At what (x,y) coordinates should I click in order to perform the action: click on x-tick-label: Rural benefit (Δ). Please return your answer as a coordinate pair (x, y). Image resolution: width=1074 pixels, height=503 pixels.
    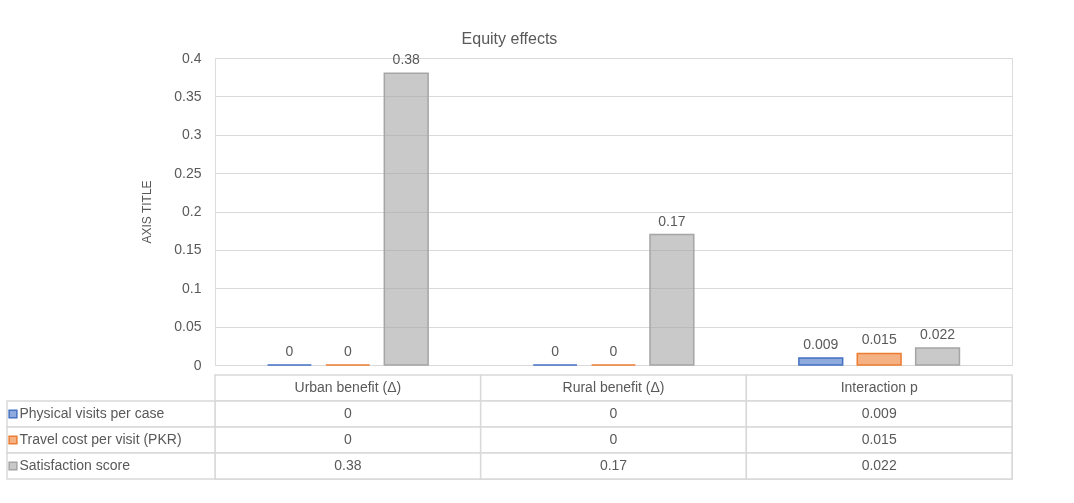
    Looking at the image, I should click on (613, 387).